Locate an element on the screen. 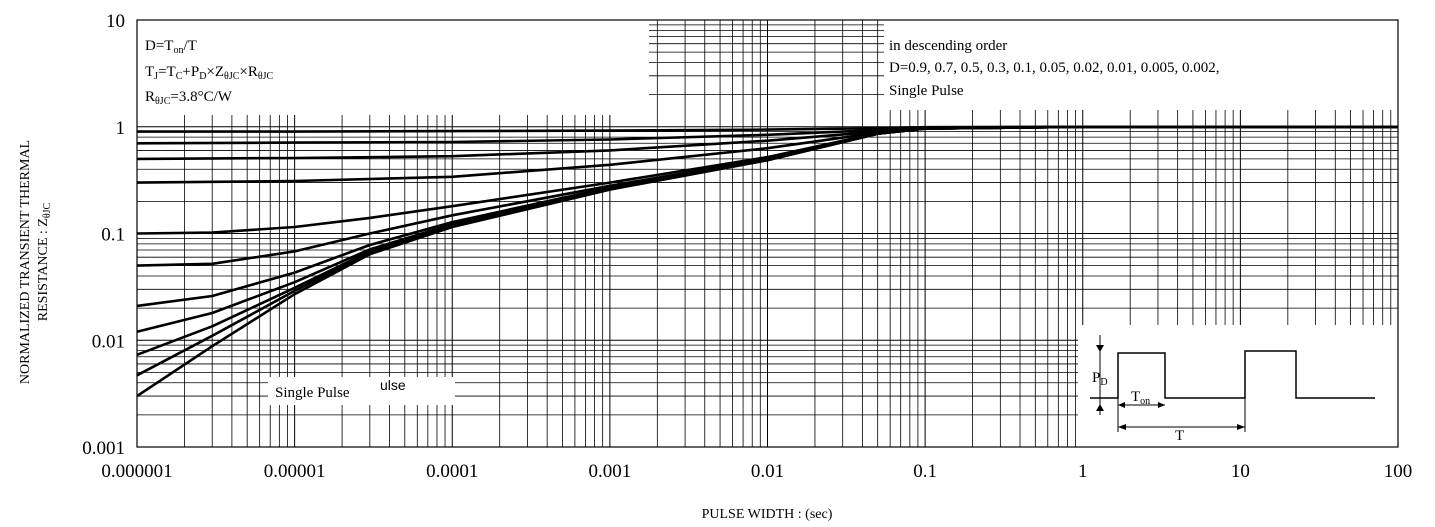 The width and height of the screenshot is (1435, 527). pulse-inset is located at coordinates (1232, 383).